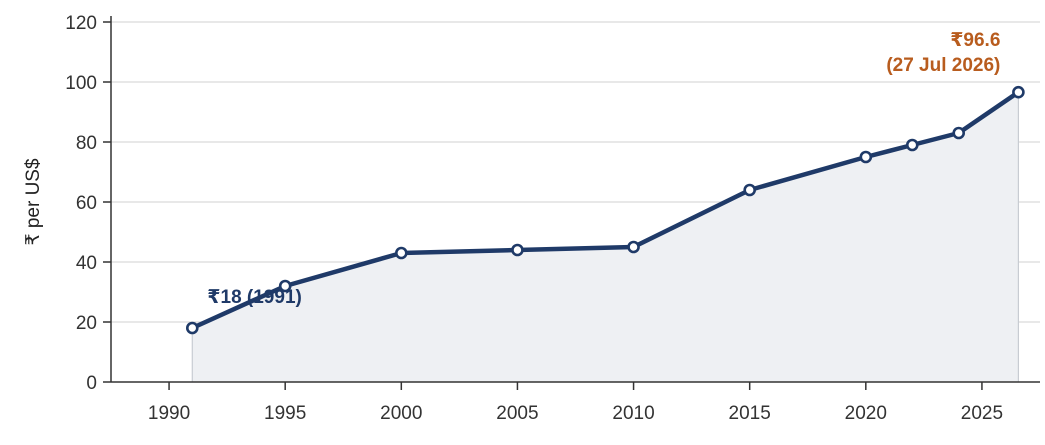 The height and width of the screenshot is (445, 1045). Describe the element at coordinates (866, 413) in the screenshot. I see `x-tick-label: 2020` at that location.